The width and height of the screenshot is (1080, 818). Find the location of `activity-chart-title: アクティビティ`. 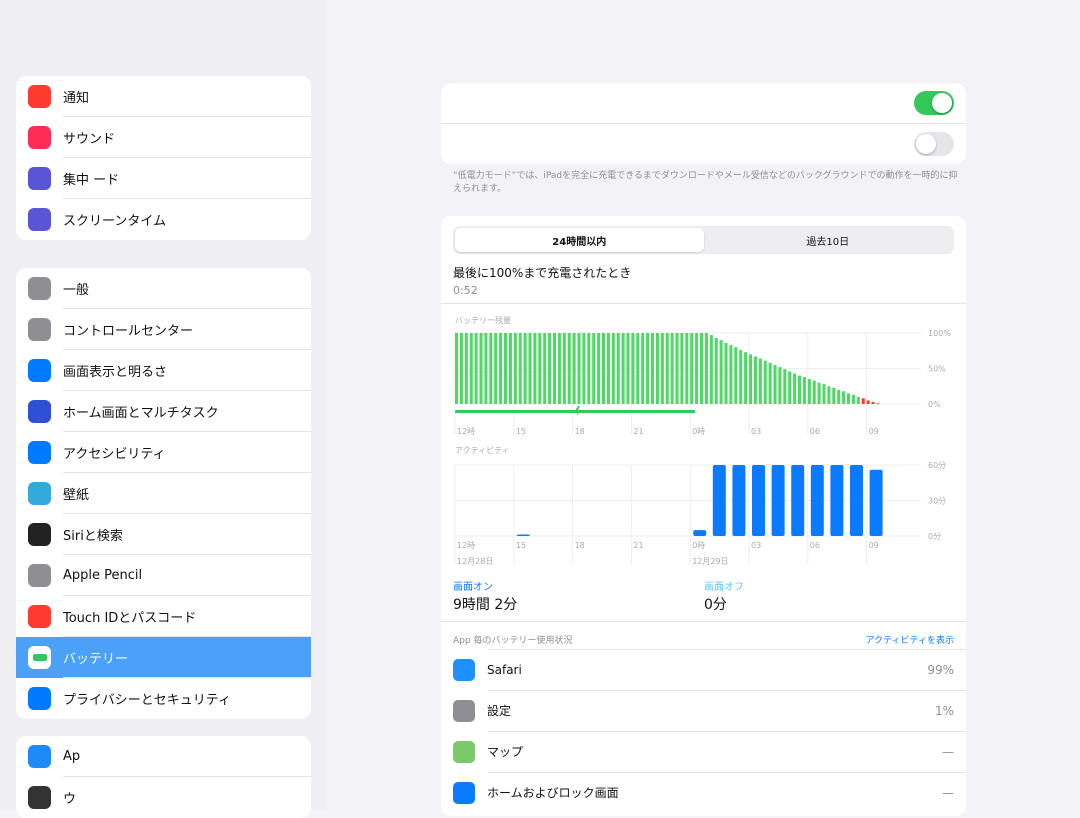

activity-chart-title: アクティビティ is located at coordinates (482, 450).